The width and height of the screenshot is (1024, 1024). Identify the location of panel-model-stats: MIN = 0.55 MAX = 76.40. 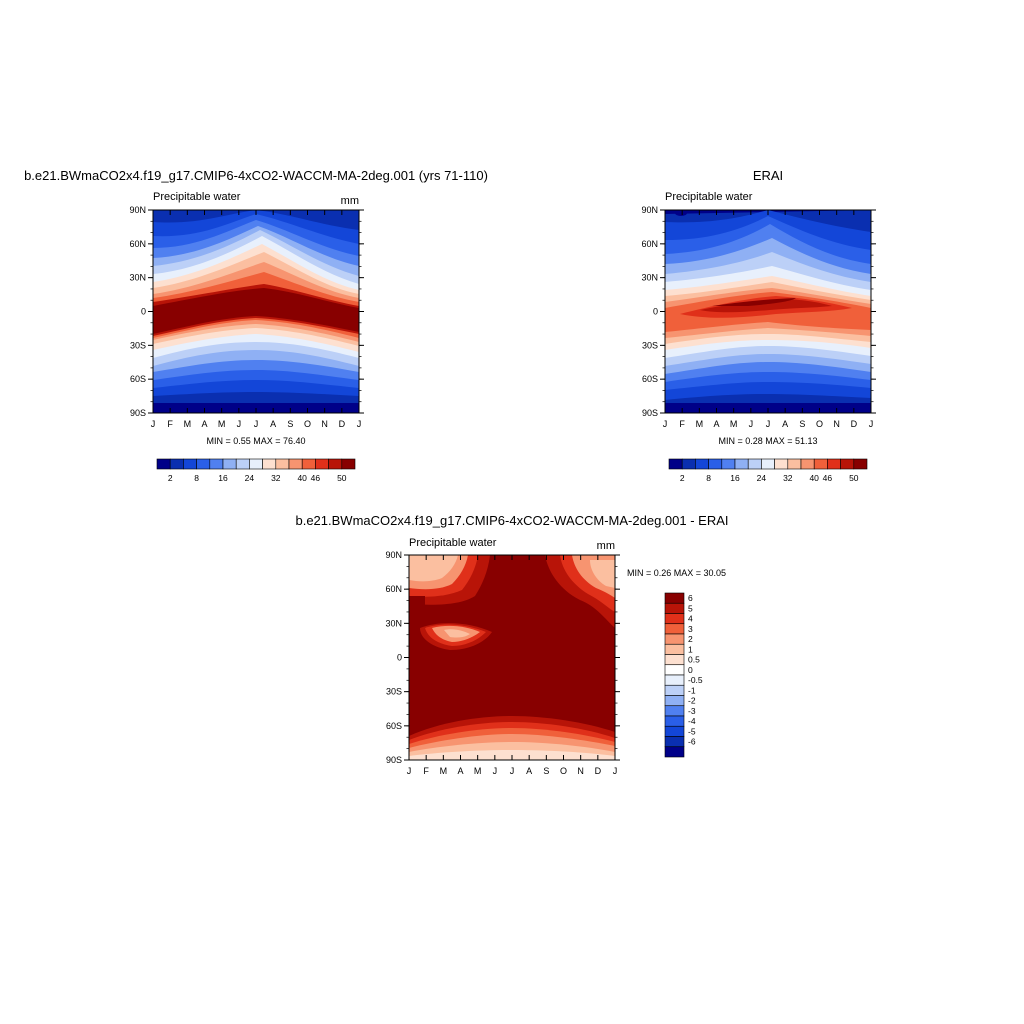
(255, 441).